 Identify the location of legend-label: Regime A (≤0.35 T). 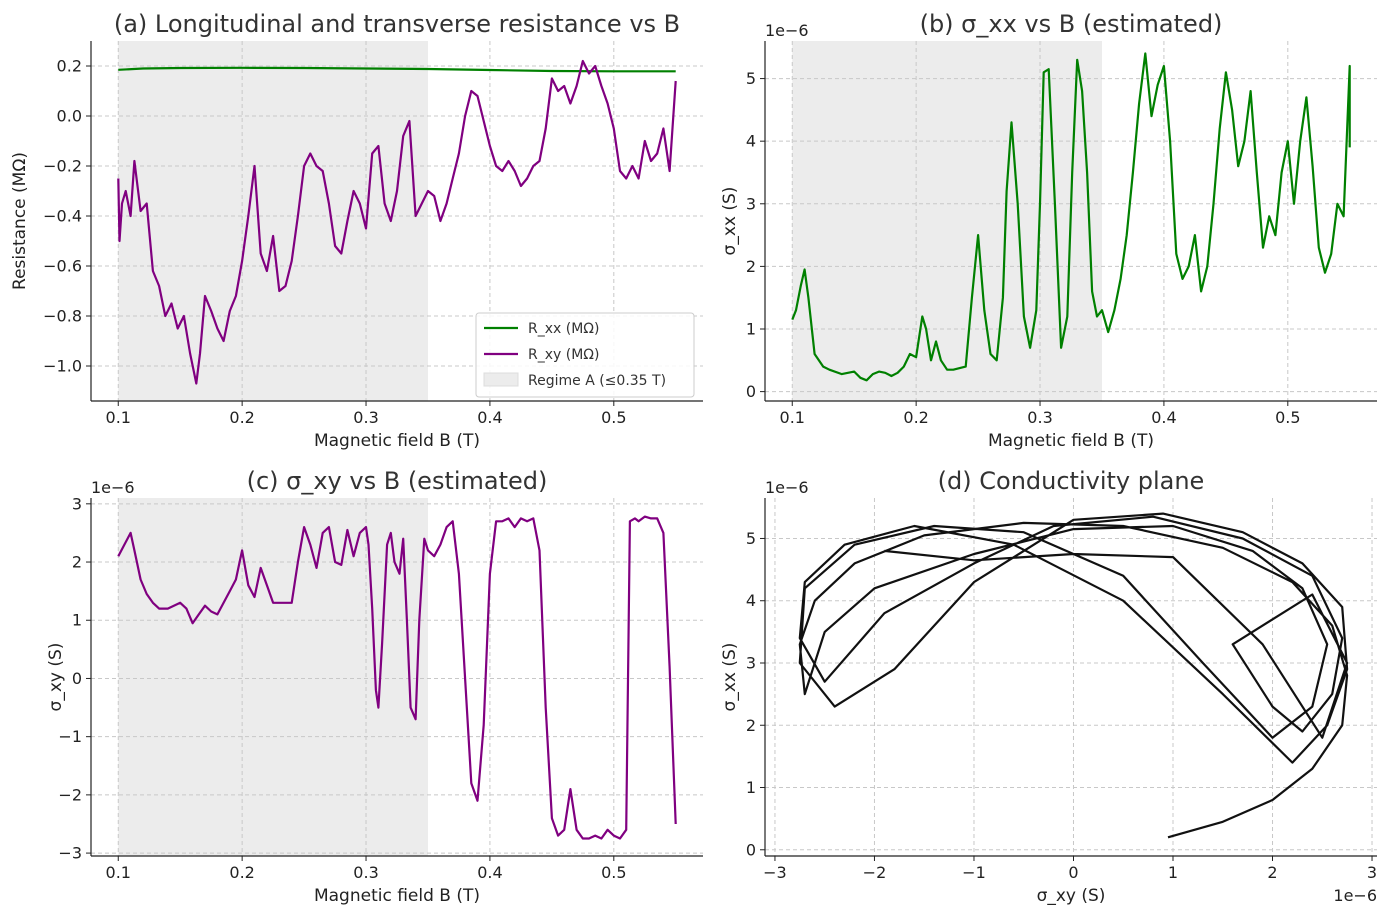
(597, 381).